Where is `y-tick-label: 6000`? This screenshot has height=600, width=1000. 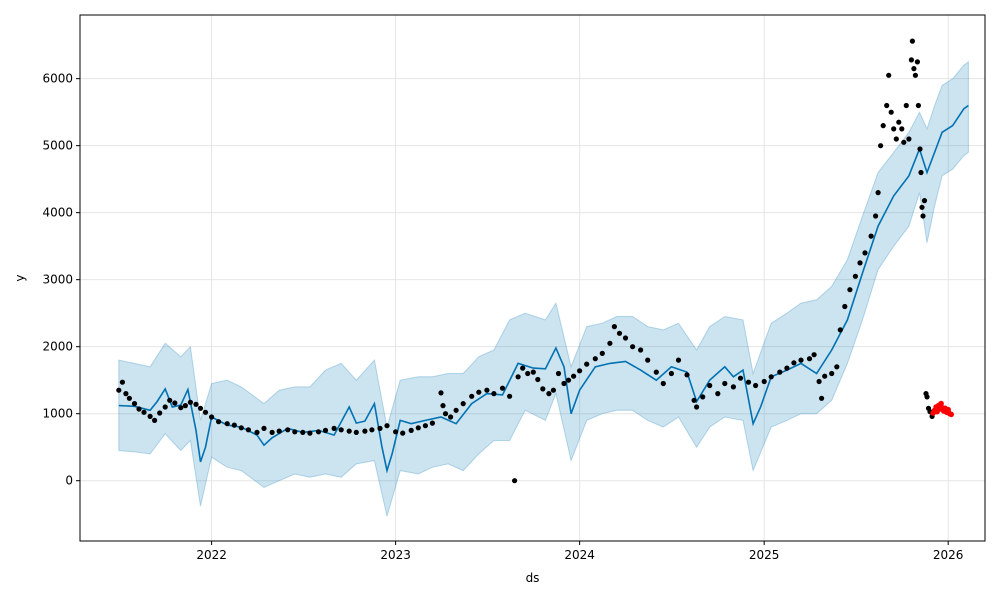 y-tick-label: 6000 is located at coordinates (57, 79).